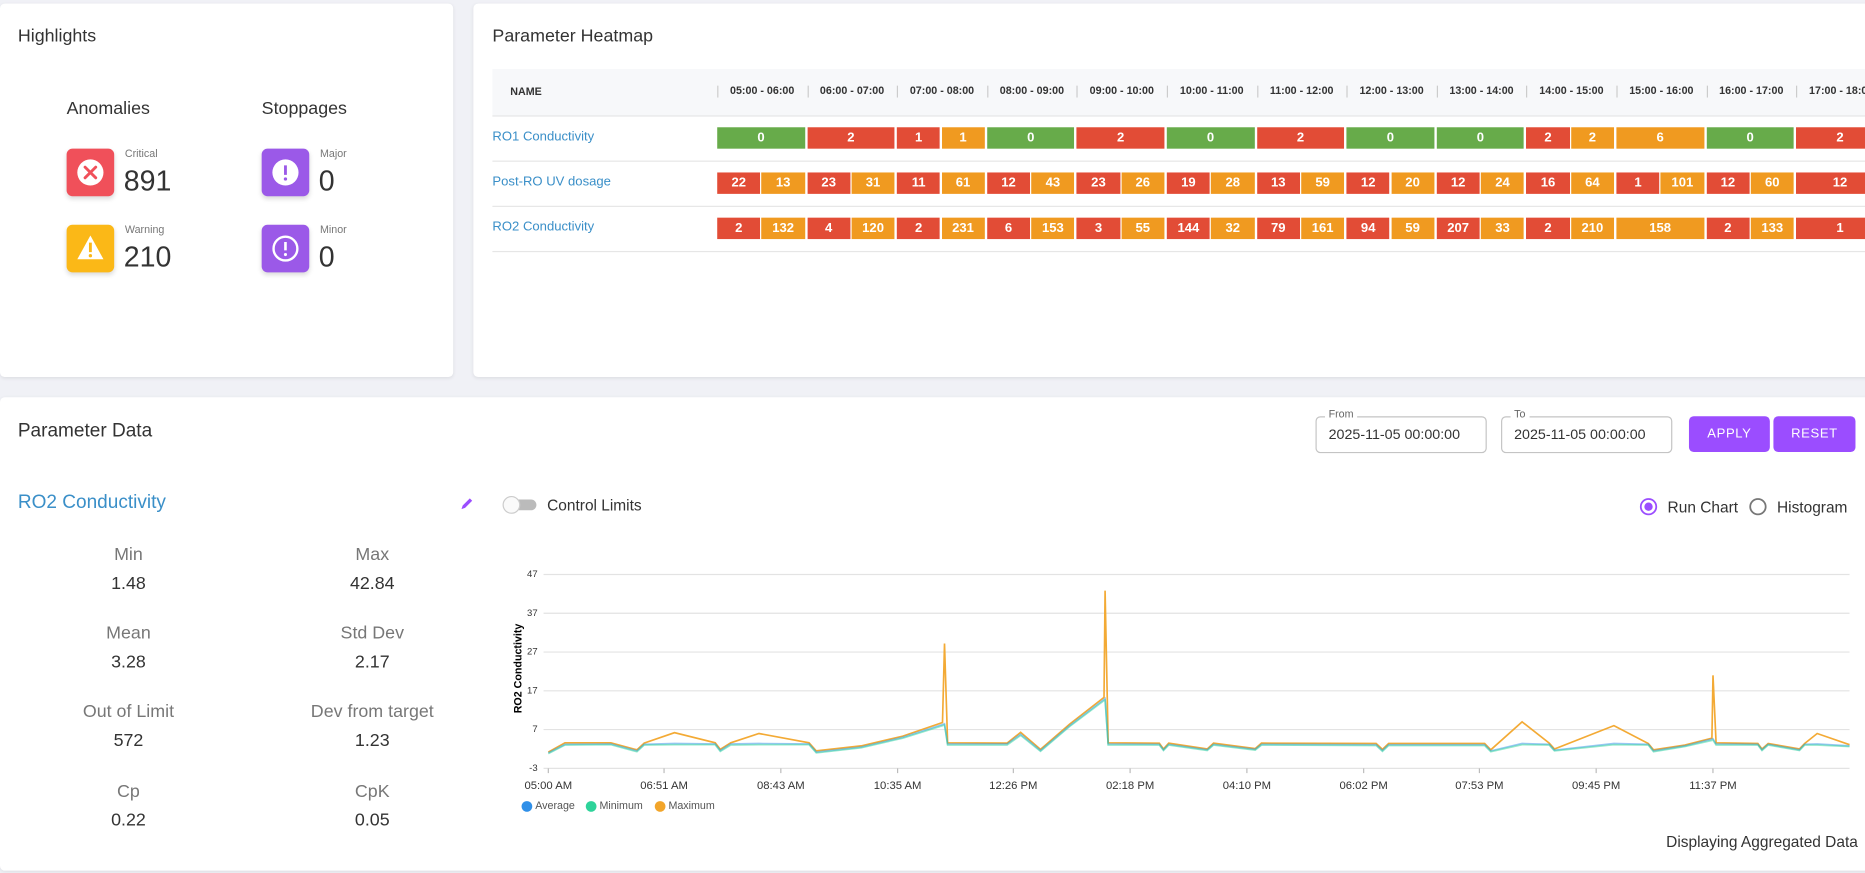 This screenshot has height=873, width=1865. Describe the element at coordinates (573, 36) in the screenshot. I see `card-title: Parameter Heatmap` at that location.